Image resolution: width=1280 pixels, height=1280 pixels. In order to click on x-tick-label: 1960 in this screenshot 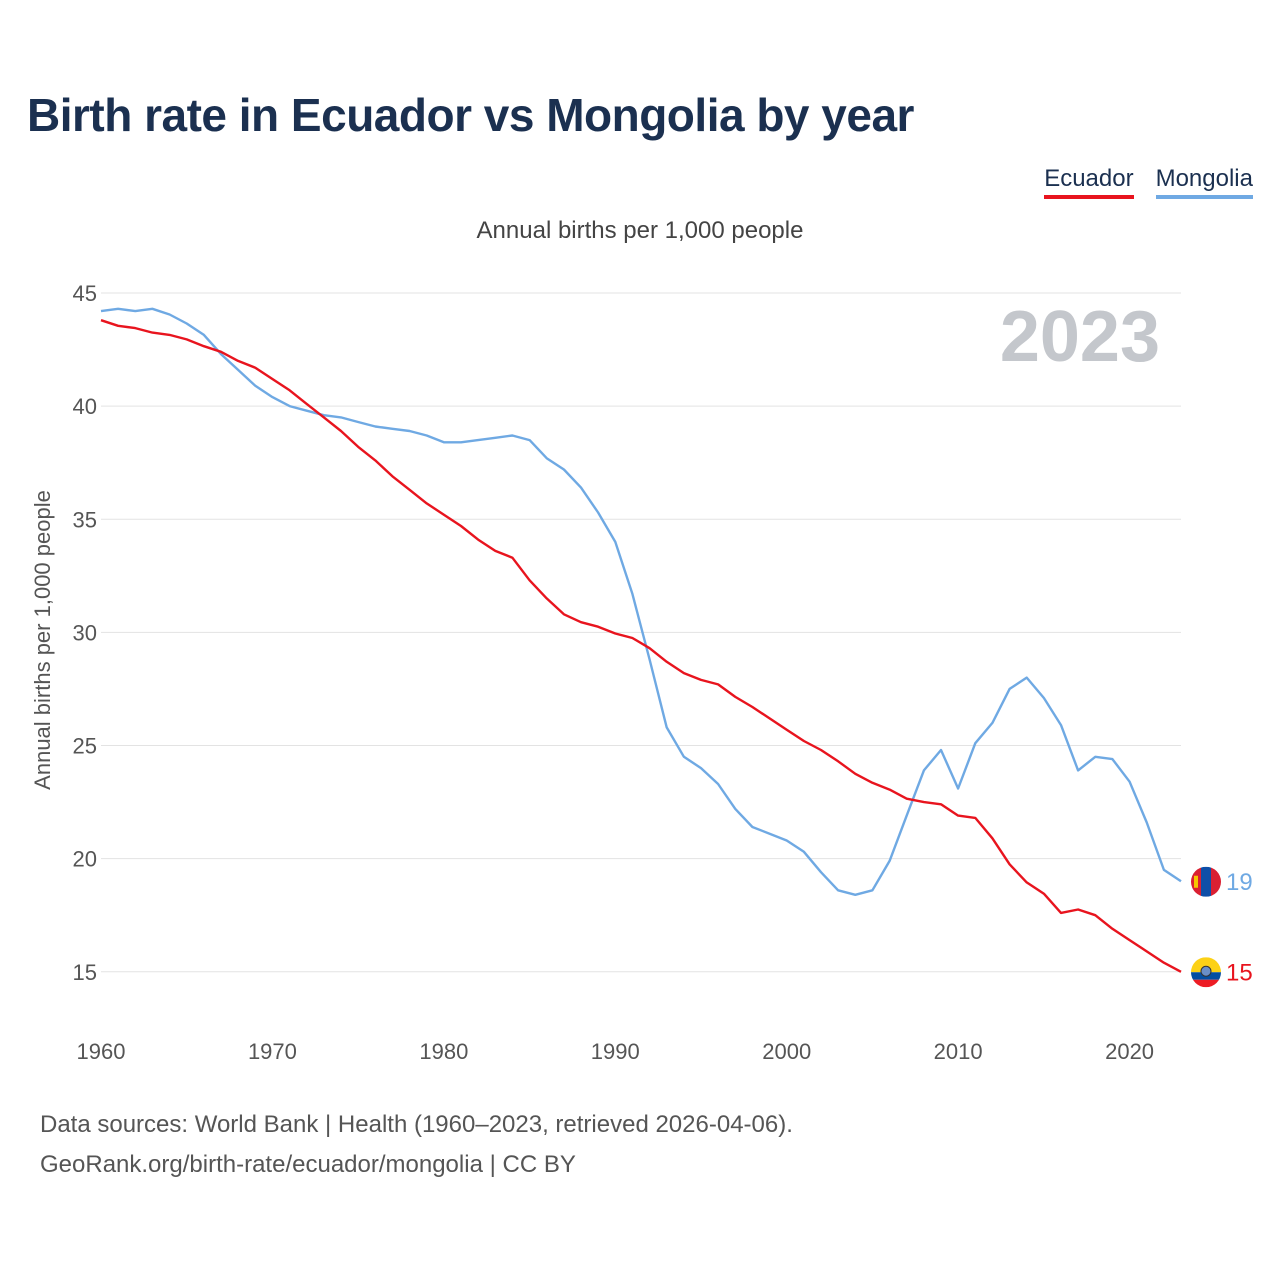, I will do `click(101, 1051)`.